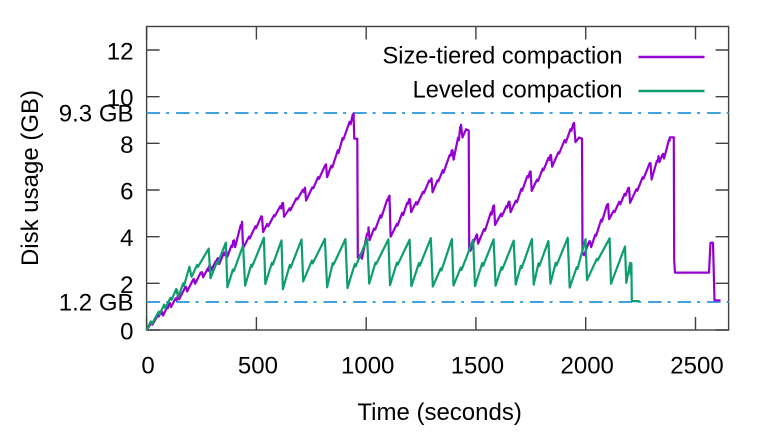 Image resolution: width=768 pixels, height=439 pixels. I want to click on svg-text: Disk usage (GB), so click(30, 178).